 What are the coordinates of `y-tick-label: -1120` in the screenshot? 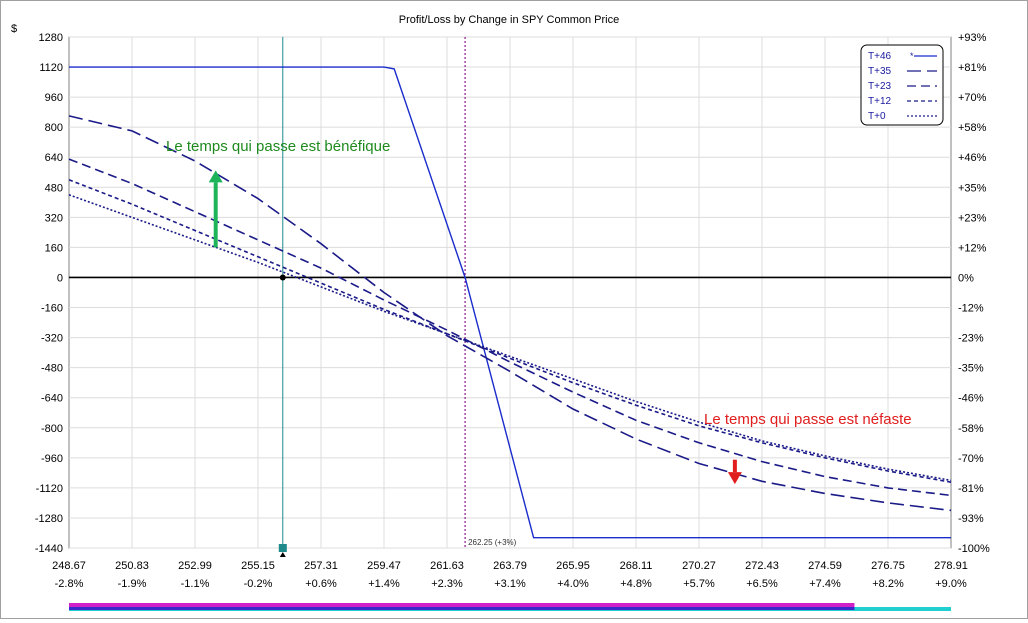 It's located at (49, 489).